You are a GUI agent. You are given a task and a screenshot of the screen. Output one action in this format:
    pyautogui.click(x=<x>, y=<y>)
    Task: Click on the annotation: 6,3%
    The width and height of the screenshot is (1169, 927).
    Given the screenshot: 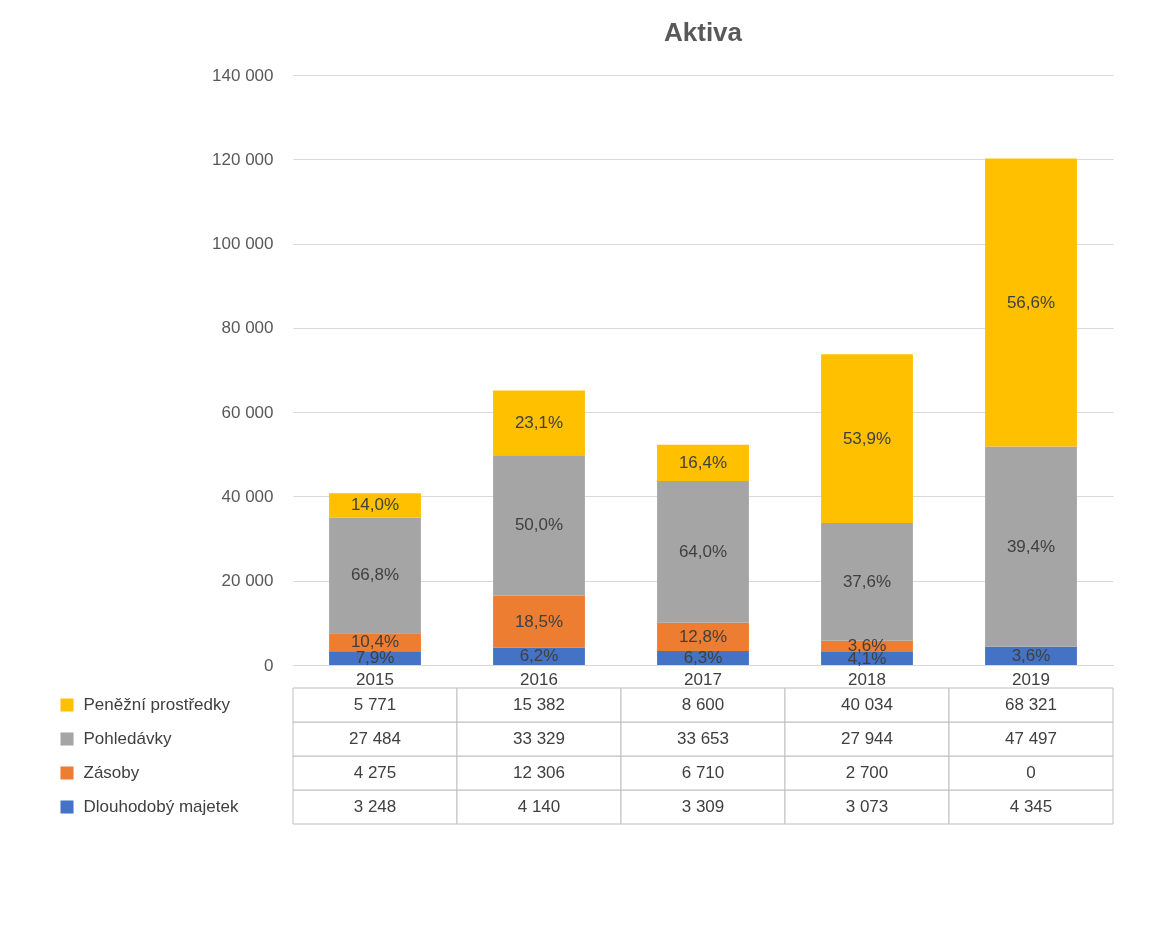 What is the action you would take?
    pyautogui.click(x=703, y=658)
    